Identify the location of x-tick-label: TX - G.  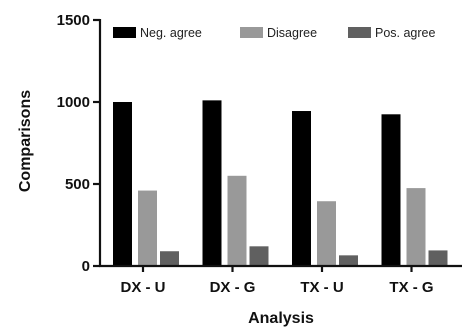
(411, 287).